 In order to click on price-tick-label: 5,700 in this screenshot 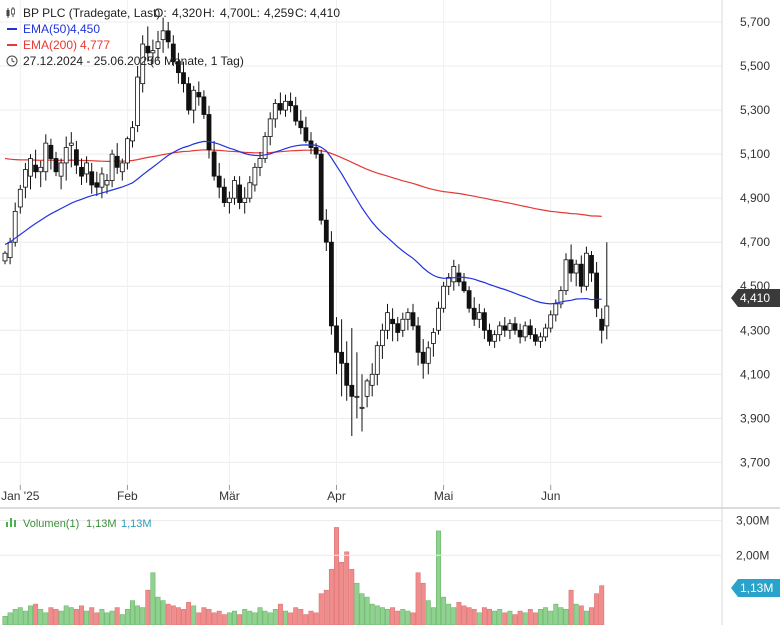, I will do `click(755, 22)`.